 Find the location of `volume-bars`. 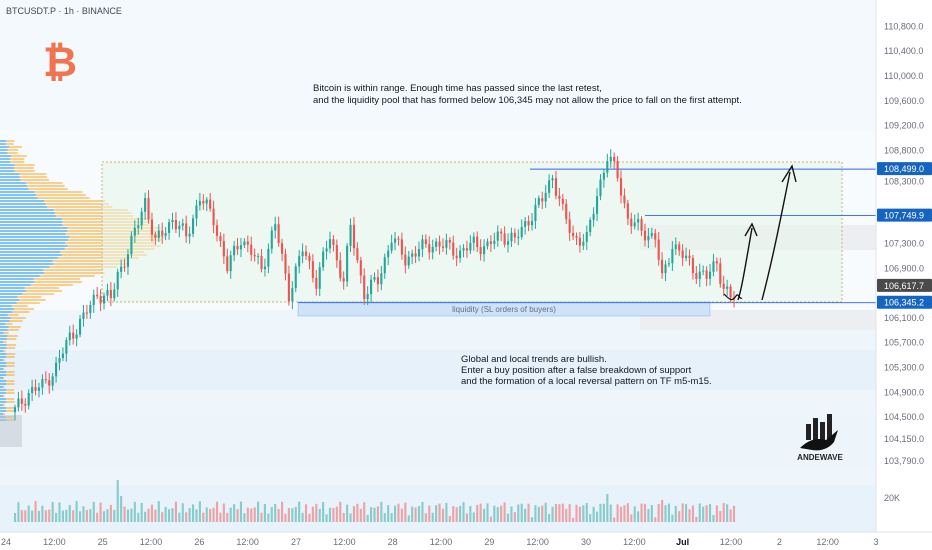

volume-bars is located at coordinates (374, 501).